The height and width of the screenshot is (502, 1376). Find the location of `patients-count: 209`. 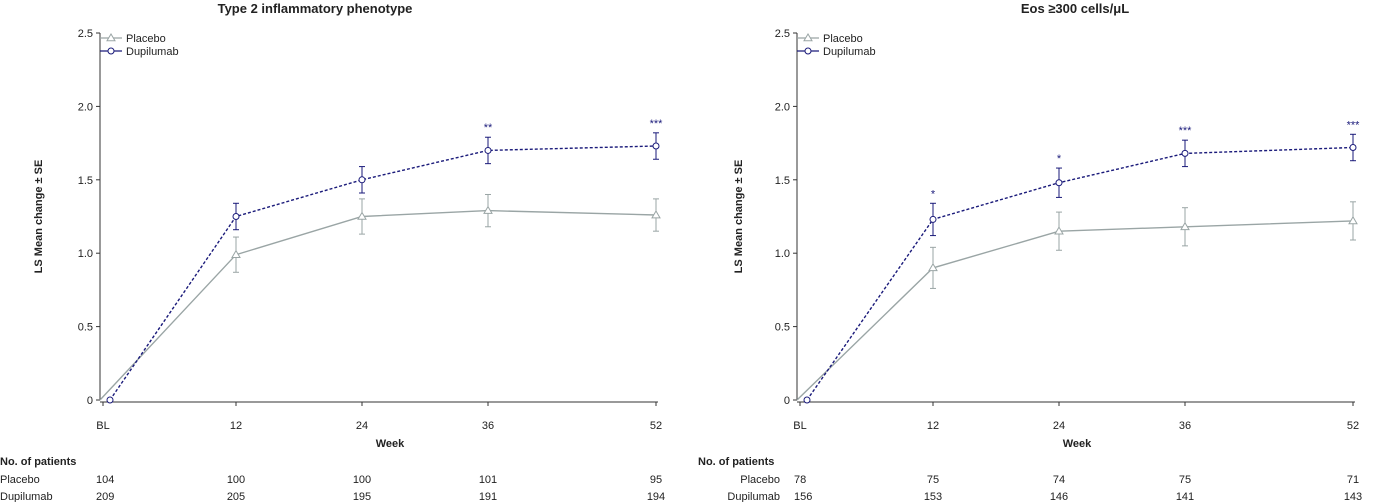

patients-count: 209 is located at coordinates (105, 496).